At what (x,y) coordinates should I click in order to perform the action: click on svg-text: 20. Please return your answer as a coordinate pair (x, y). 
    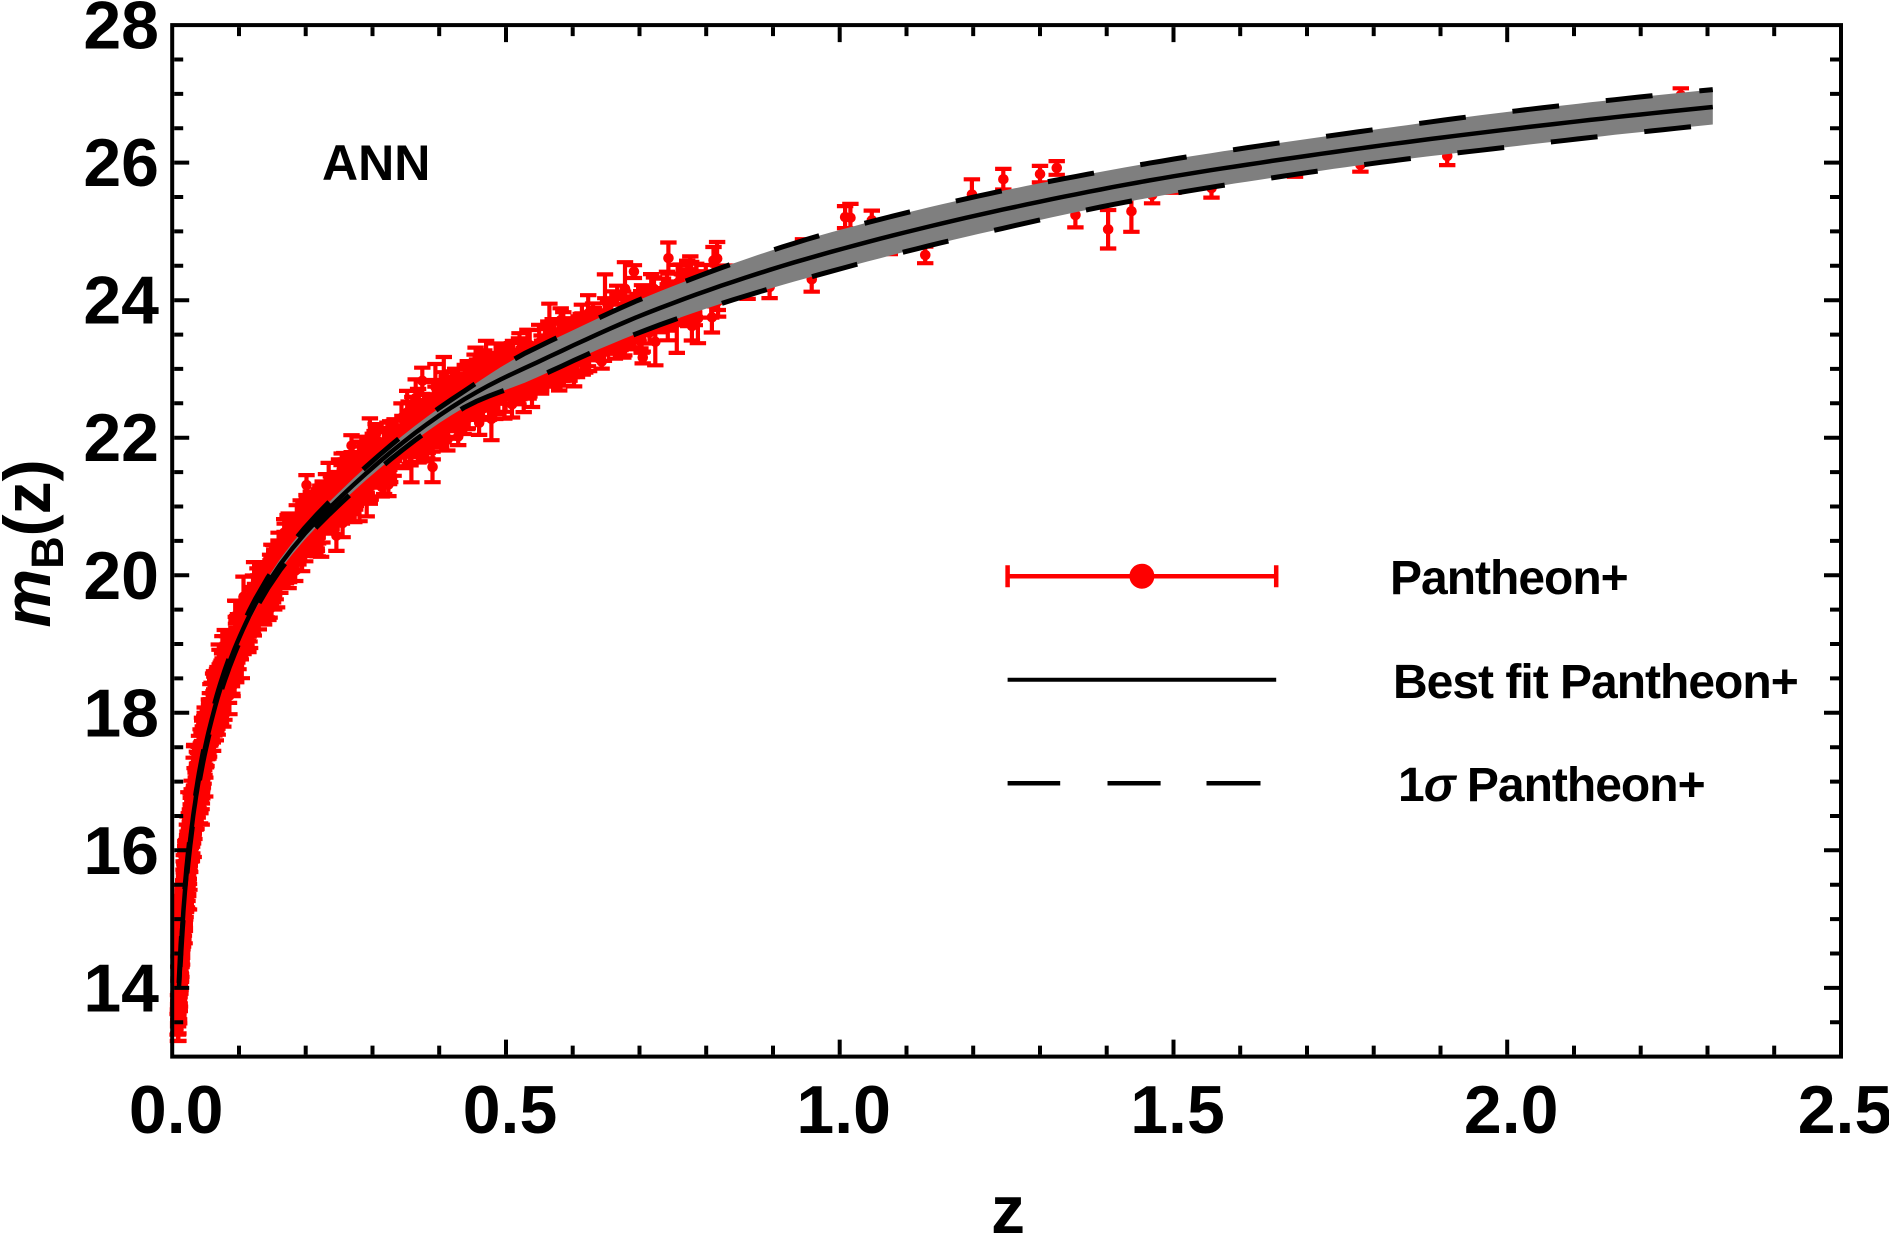
    Looking at the image, I should click on (121, 576).